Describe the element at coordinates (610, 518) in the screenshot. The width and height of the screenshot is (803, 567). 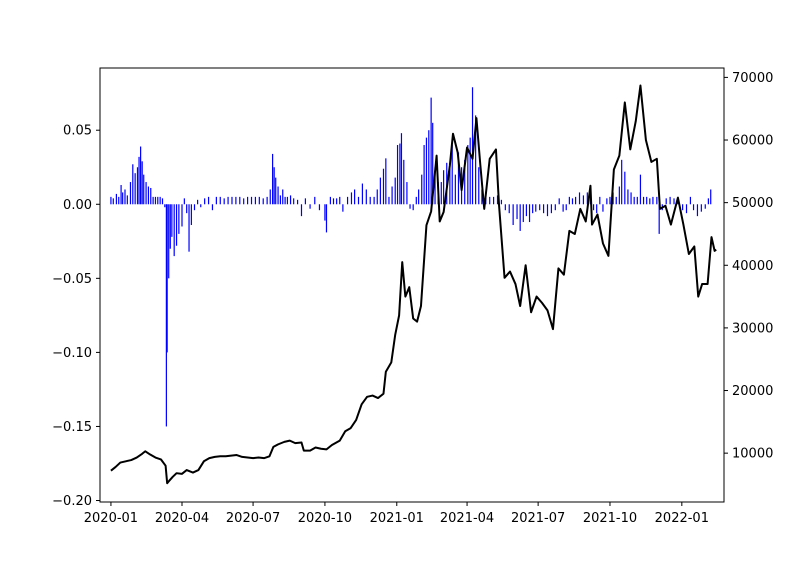
I see `x-tick-label: 2021-10` at that location.